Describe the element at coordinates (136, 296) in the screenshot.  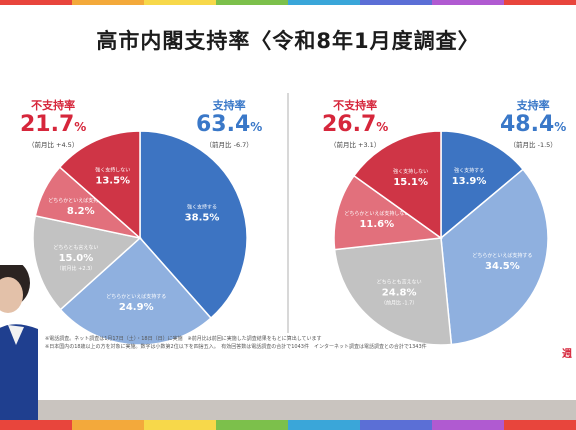
I see `left-slice-label-1: どちらかといえば支持する` at that location.